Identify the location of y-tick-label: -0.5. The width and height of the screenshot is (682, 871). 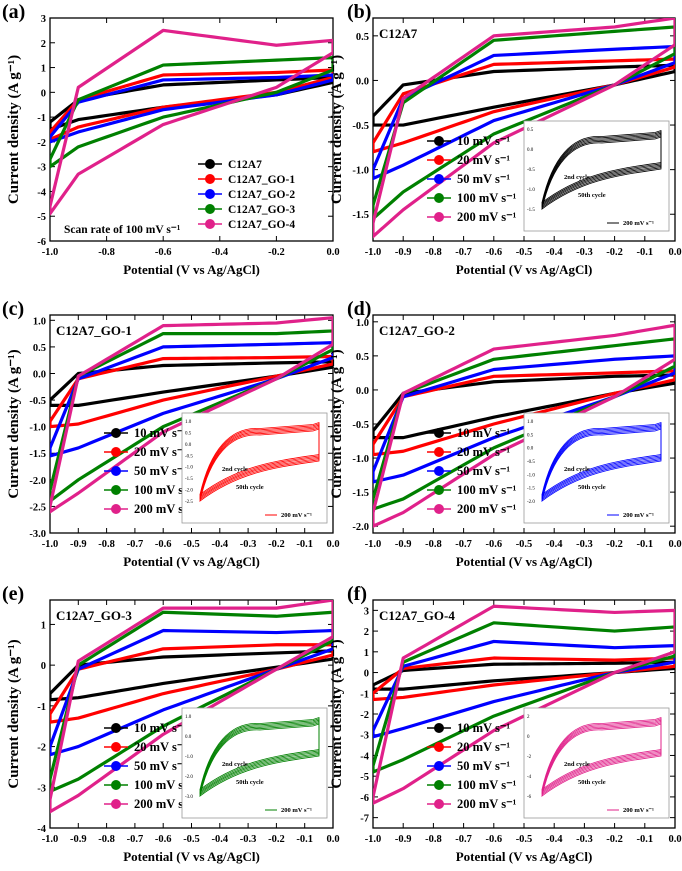
(37, 401).